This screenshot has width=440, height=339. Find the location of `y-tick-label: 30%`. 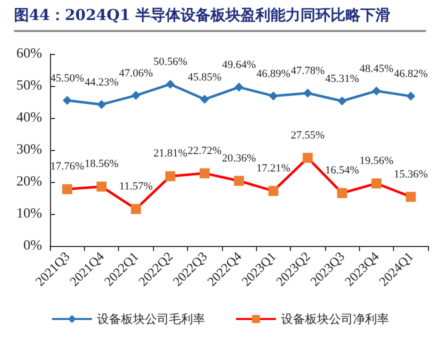

y-tick-label: 30% is located at coordinates (29, 150).